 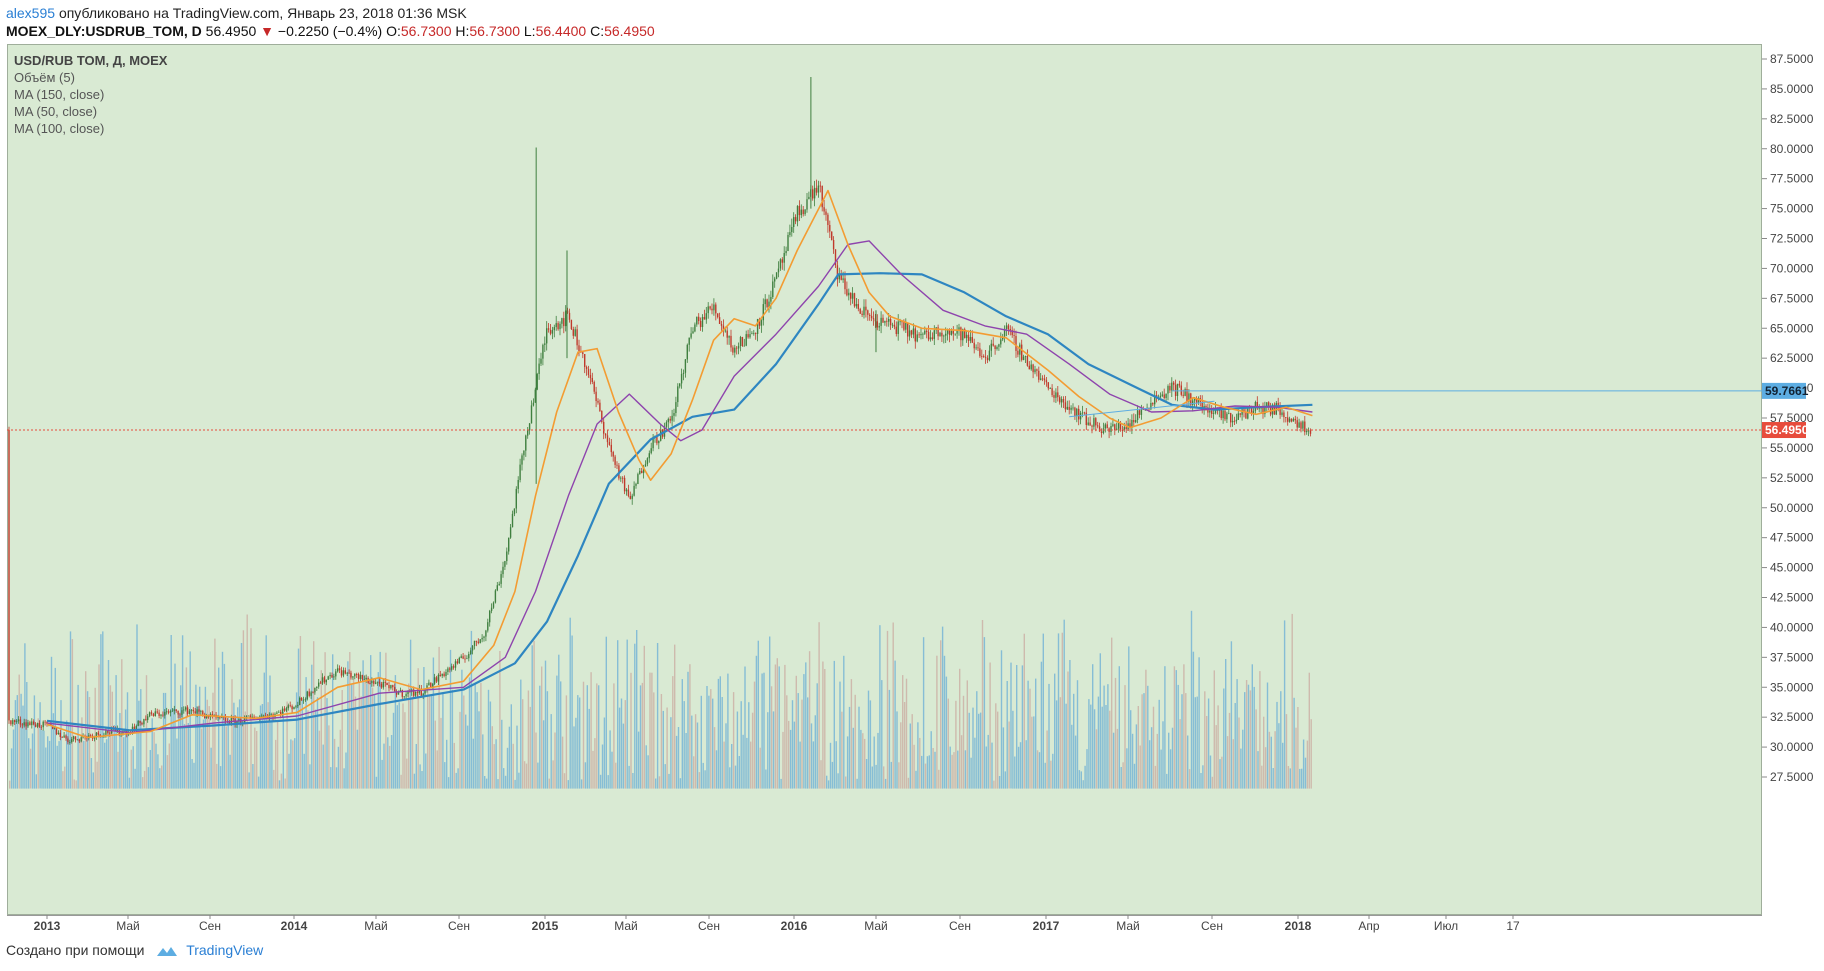 I want to click on price-axis, so click(x=1793, y=479).